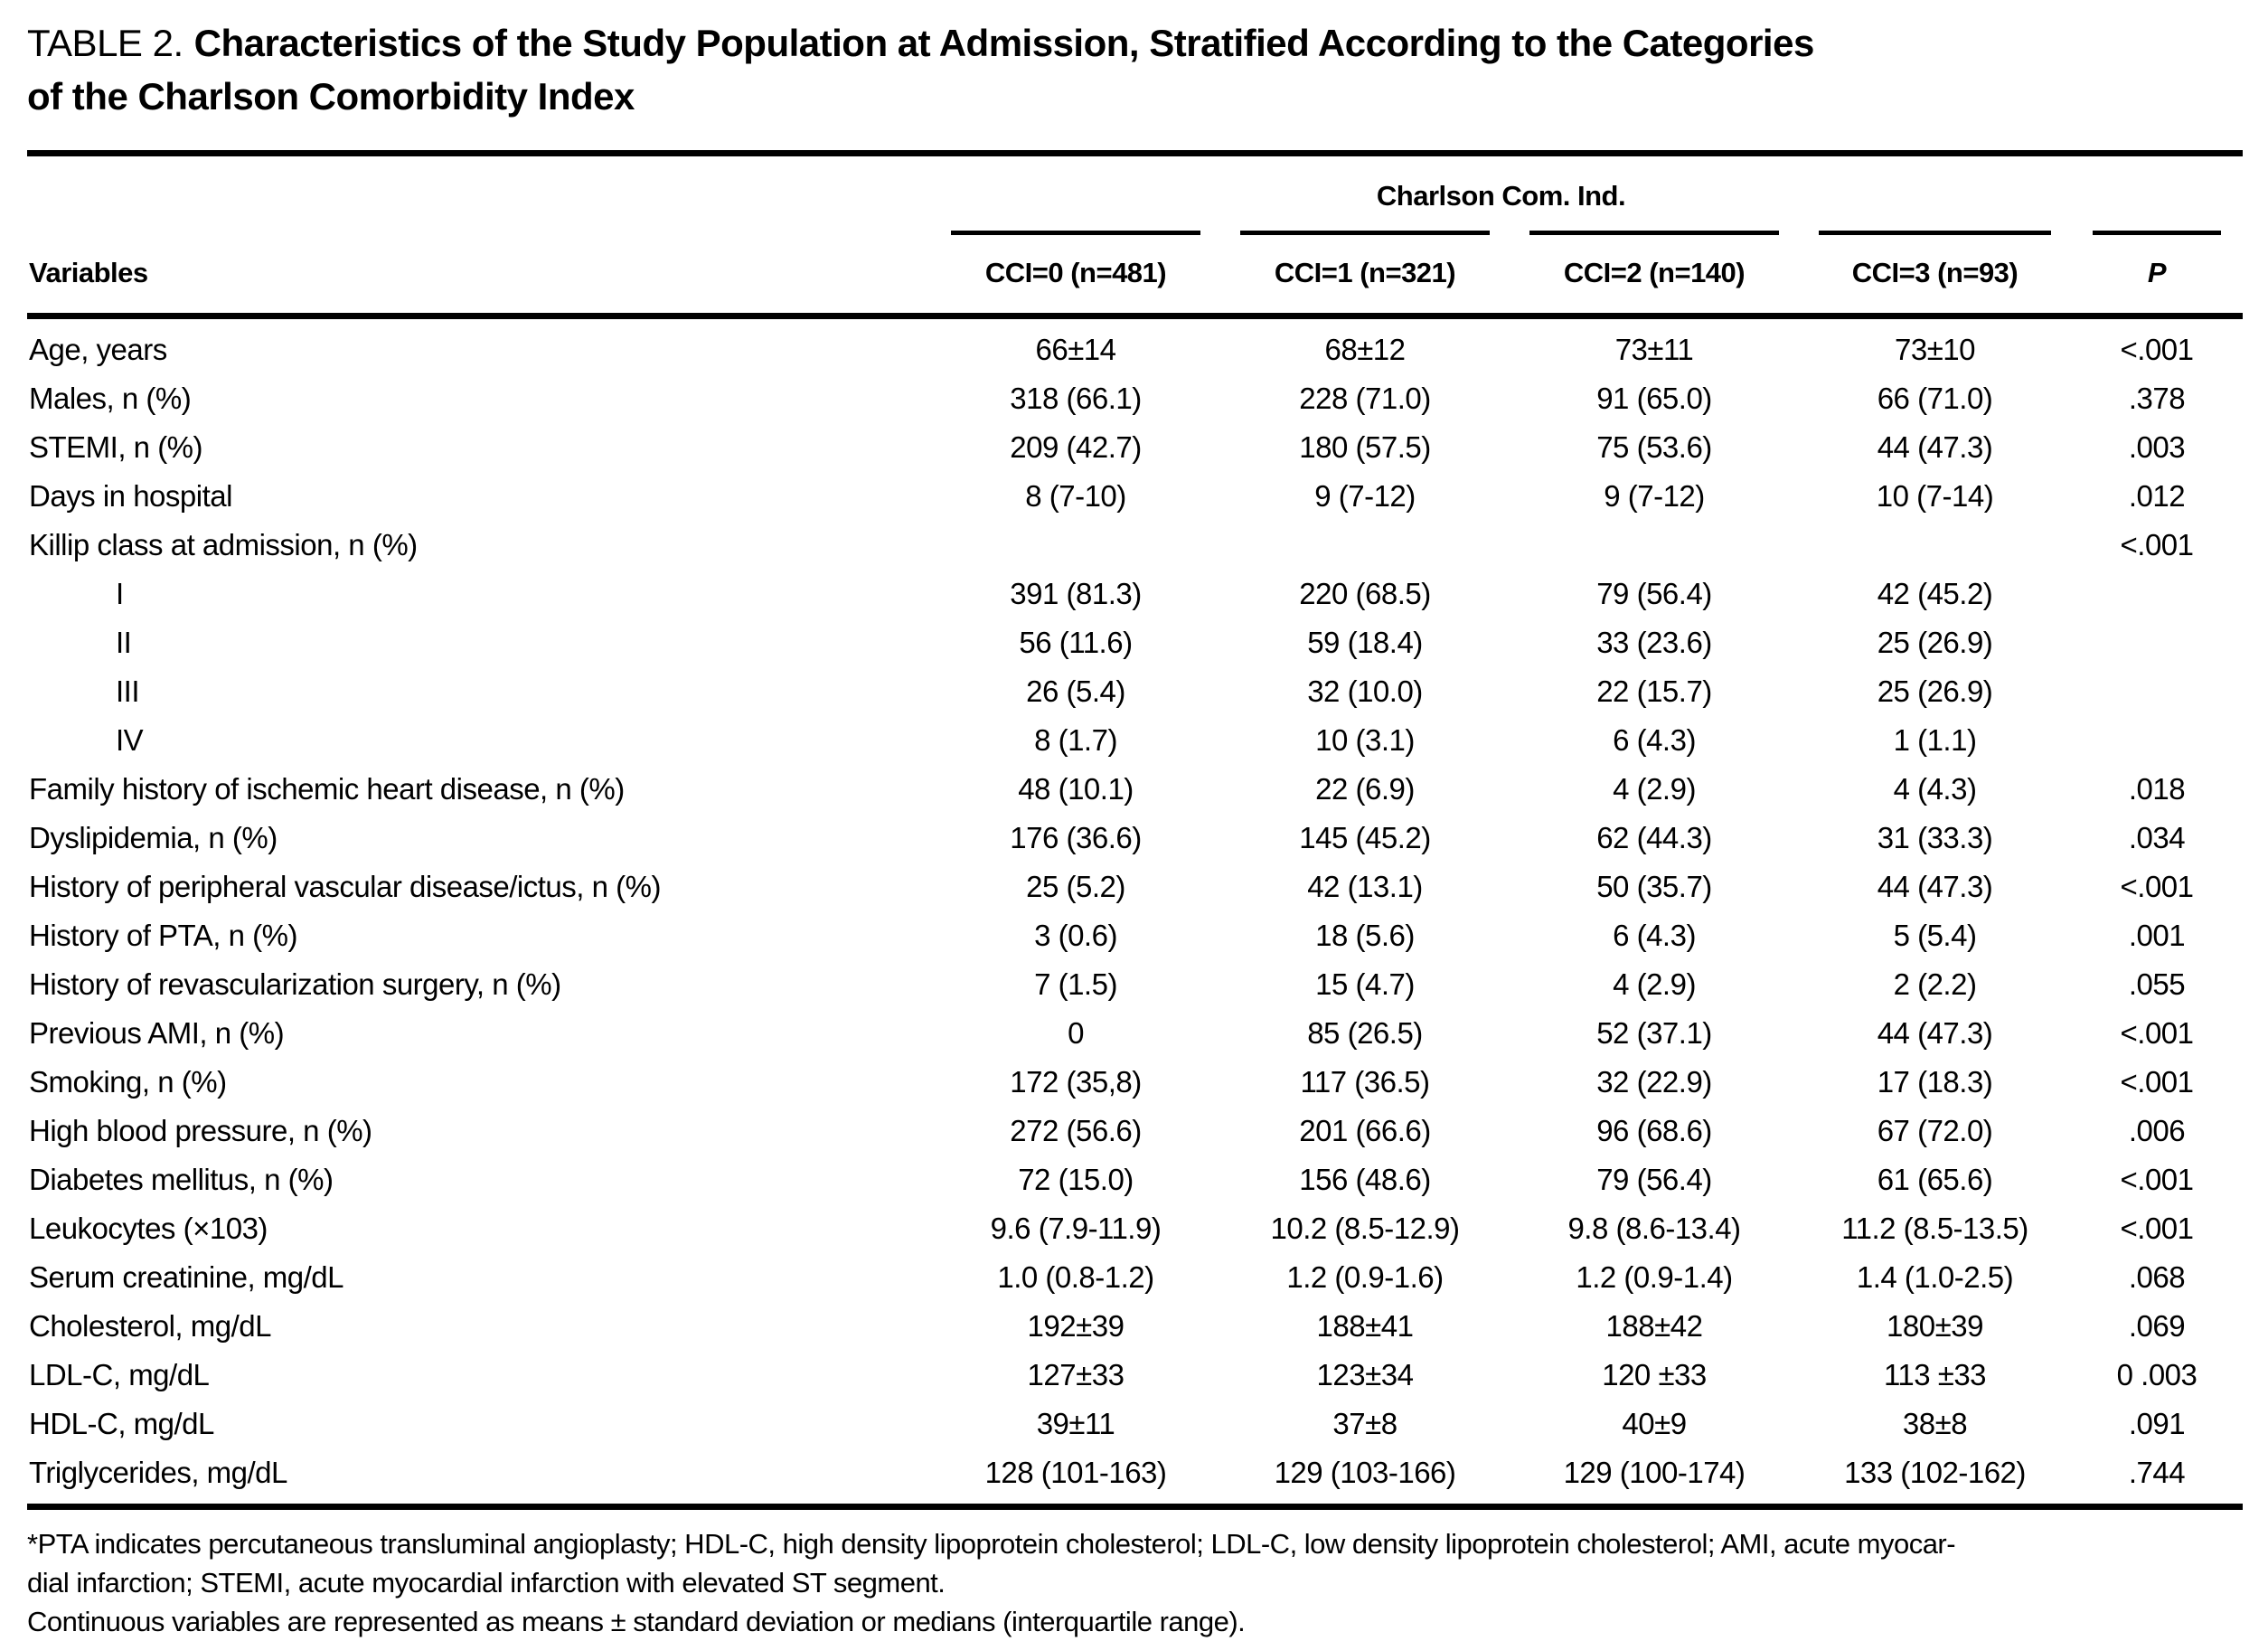 The width and height of the screenshot is (2268, 1641). What do you see at coordinates (1365, 789) in the screenshot?
I see `value-cell: 22 (6.9)` at bounding box center [1365, 789].